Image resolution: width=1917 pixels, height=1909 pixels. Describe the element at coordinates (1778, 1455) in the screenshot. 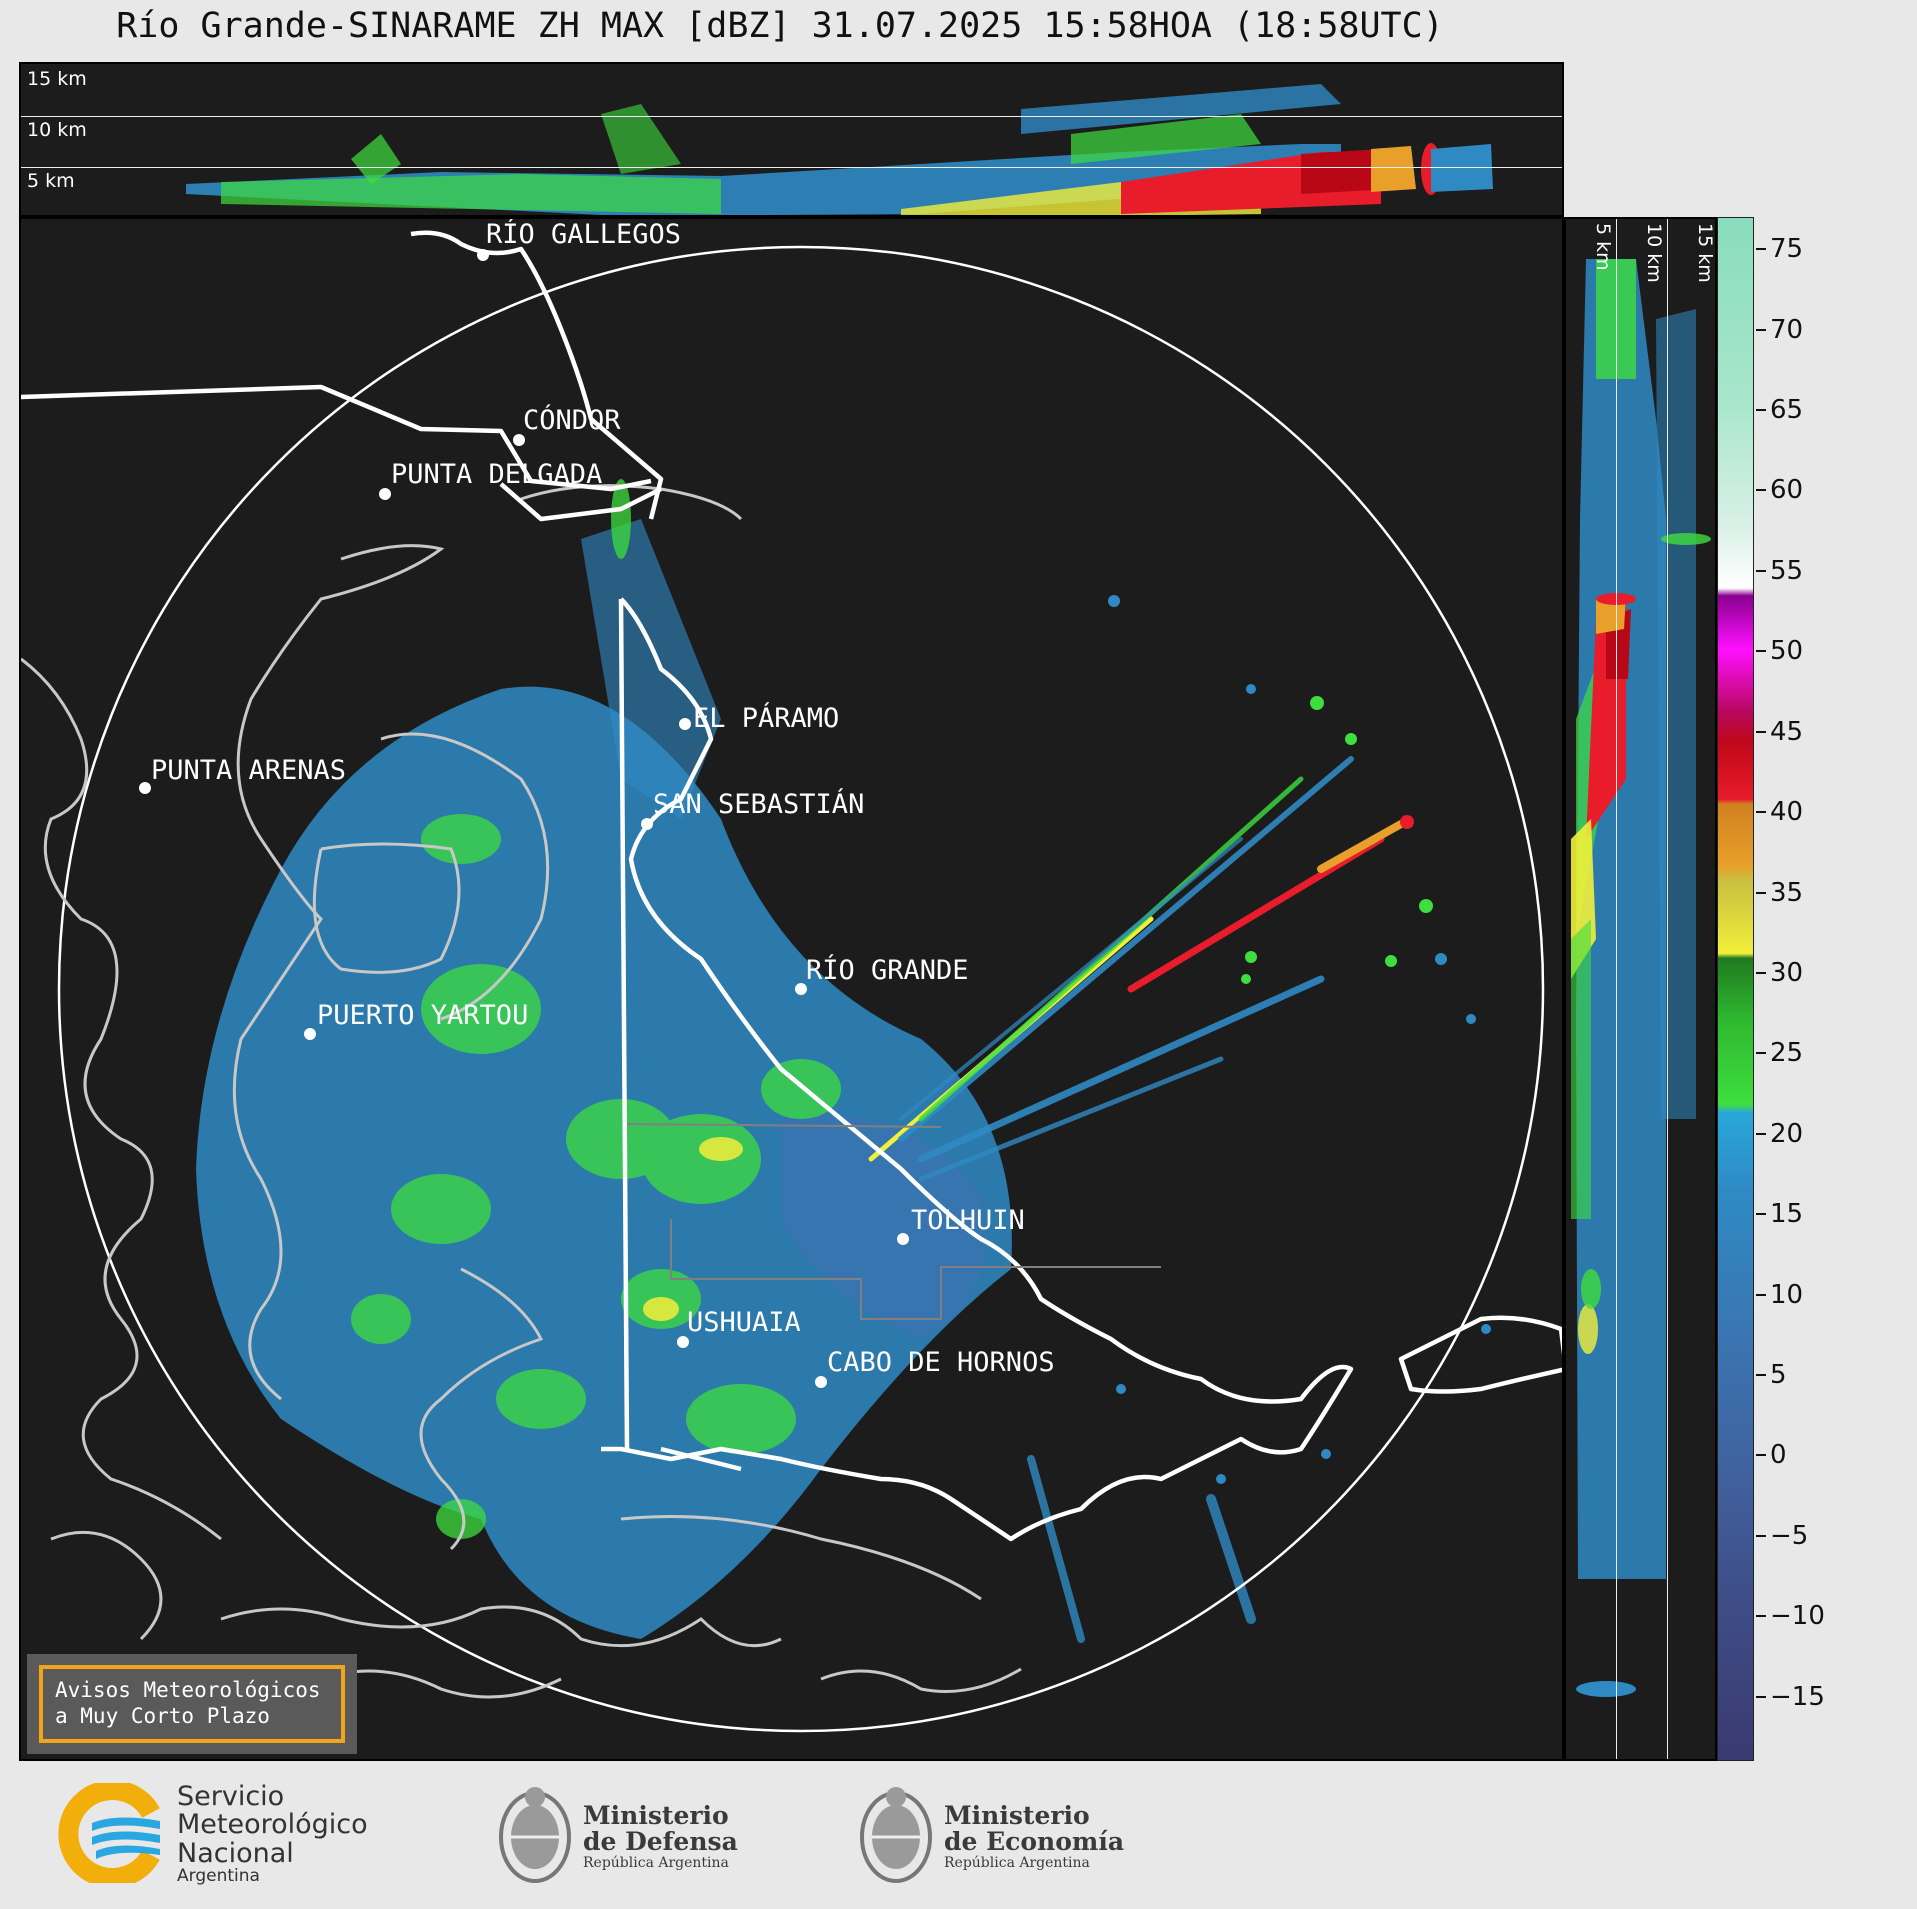

I see `colorbar-tick-label: 0` at that location.